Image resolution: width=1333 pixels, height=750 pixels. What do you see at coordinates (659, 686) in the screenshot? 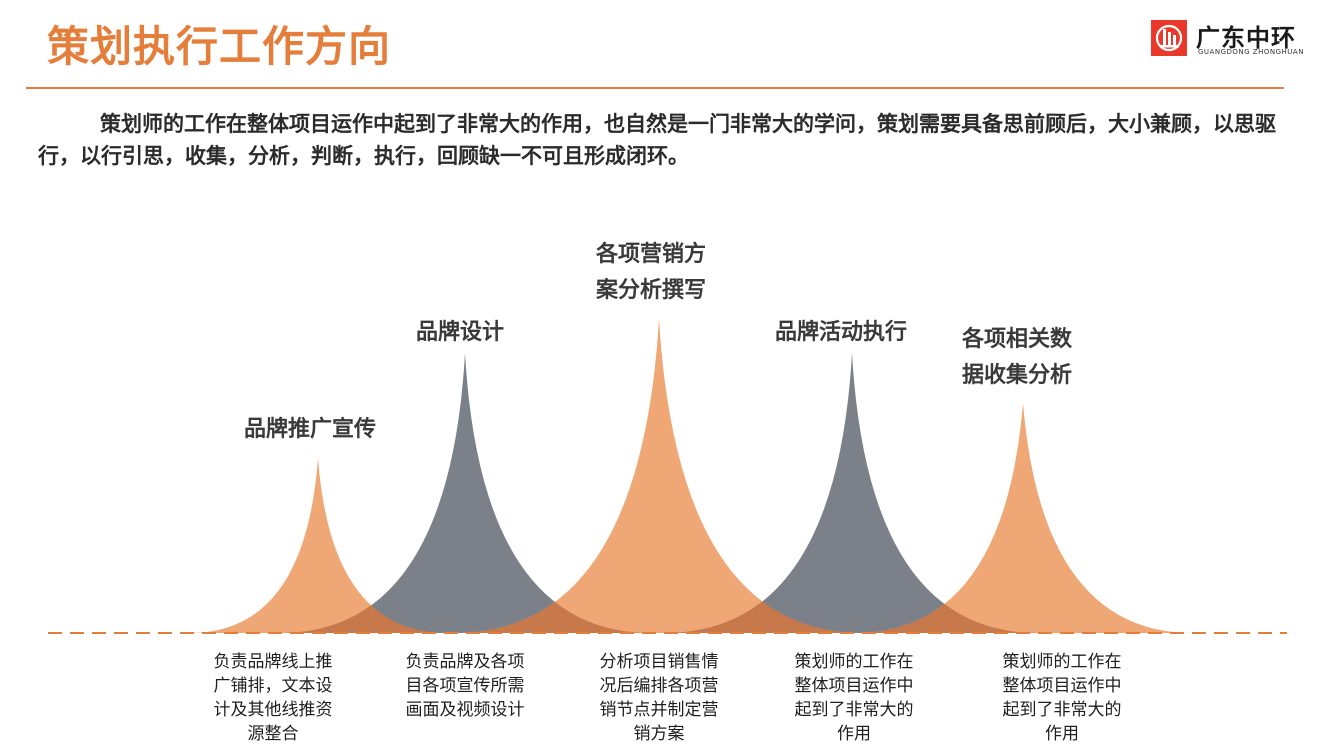
I see `desc-line: 况后编排各项营` at bounding box center [659, 686].